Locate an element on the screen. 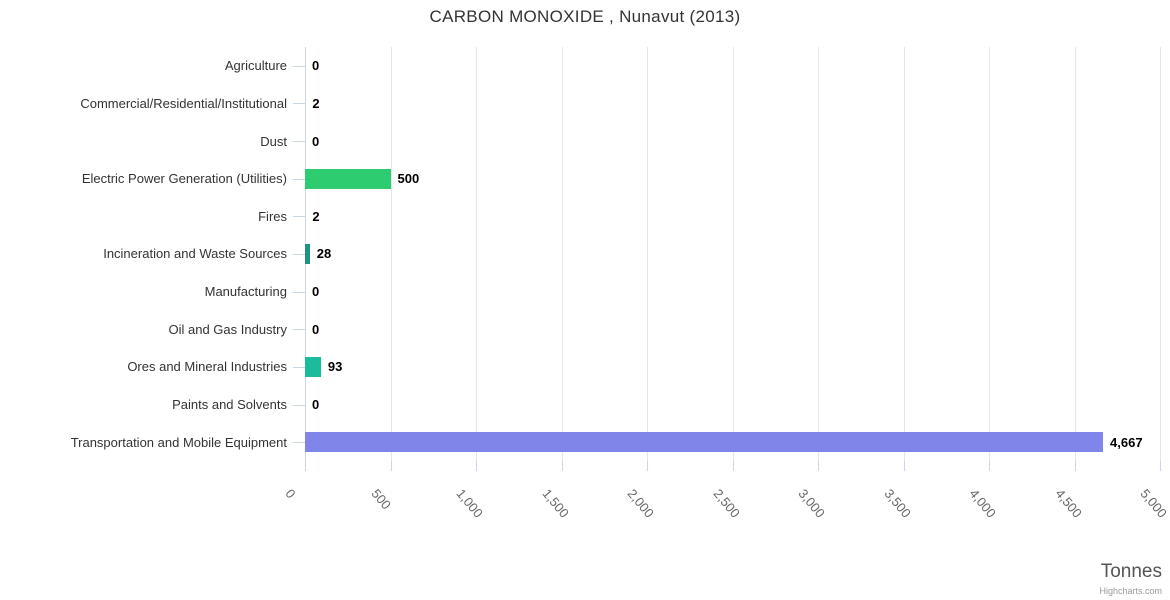 The height and width of the screenshot is (600, 1170). x-tick-label: 4,000 is located at coordinates (982, 503).